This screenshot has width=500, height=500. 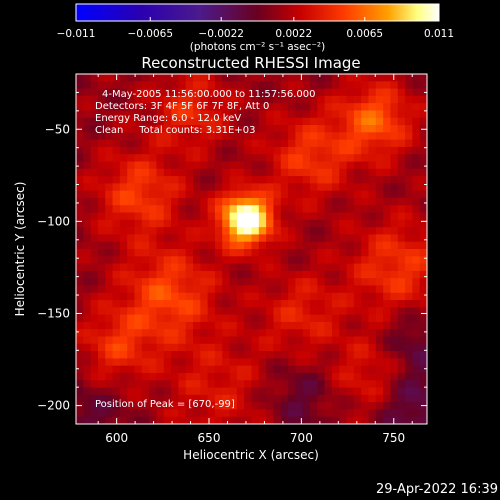 What do you see at coordinates (437, 489) in the screenshot?
I see `footer-date: 29-Apr-2022 16:39` at bounding box center [437, 489].